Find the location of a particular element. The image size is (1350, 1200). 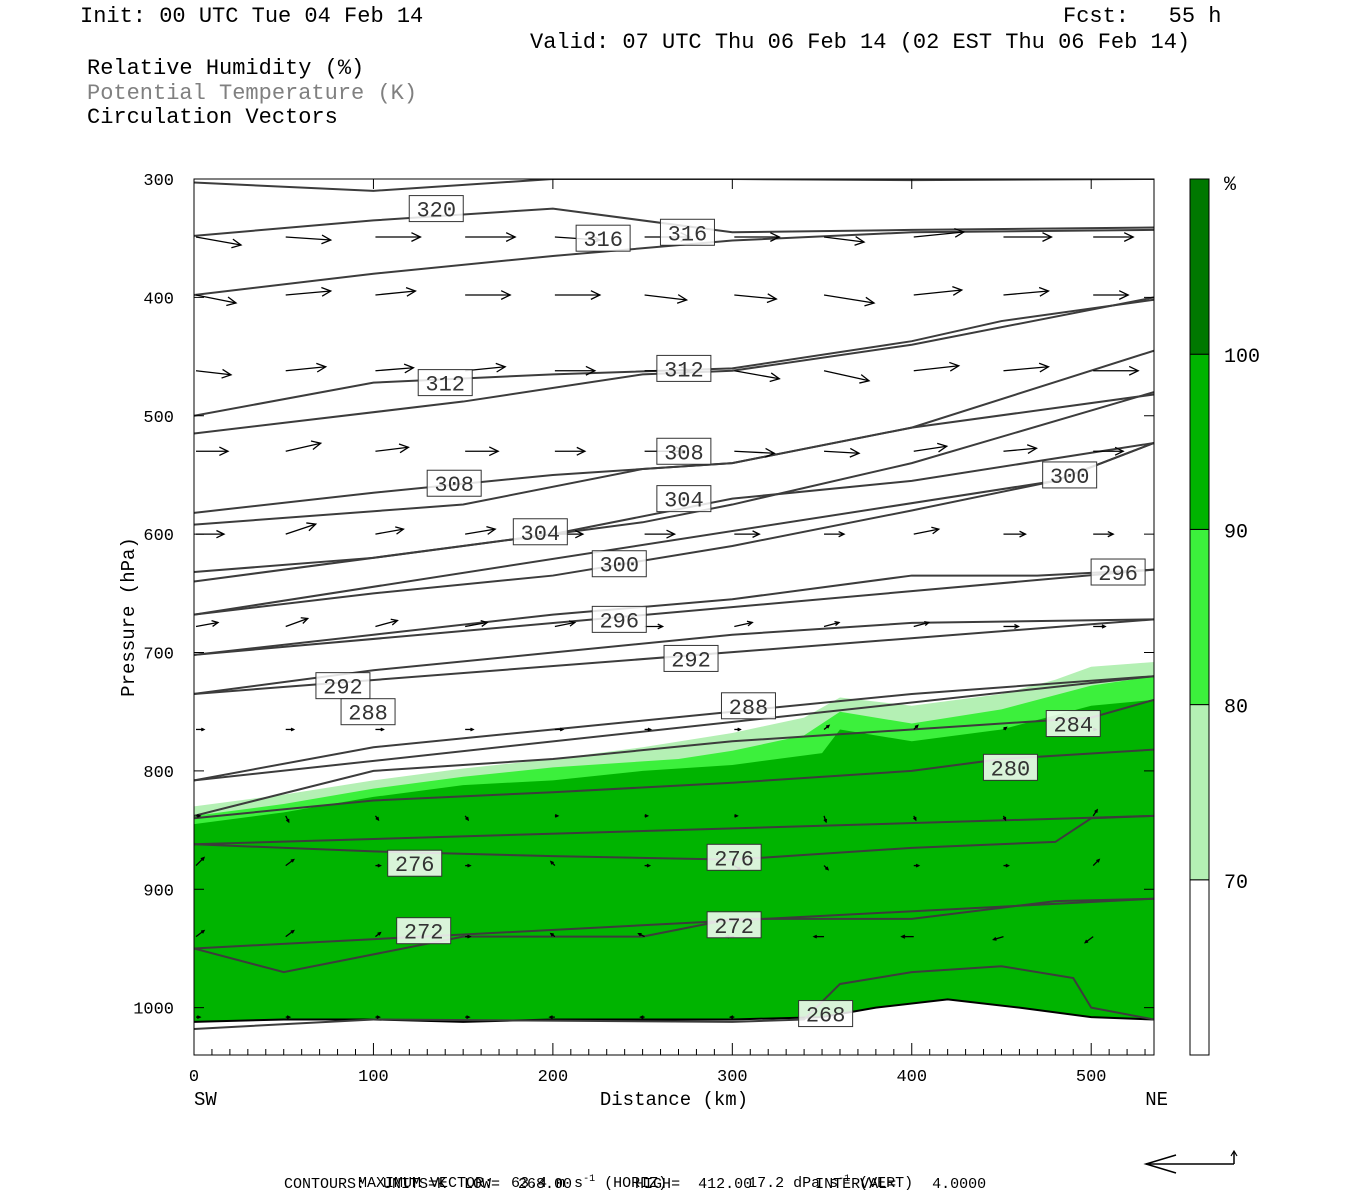

init-time: Init: 00 UTC Tue 04 Feb 14 is located at coordinates (252, 16).